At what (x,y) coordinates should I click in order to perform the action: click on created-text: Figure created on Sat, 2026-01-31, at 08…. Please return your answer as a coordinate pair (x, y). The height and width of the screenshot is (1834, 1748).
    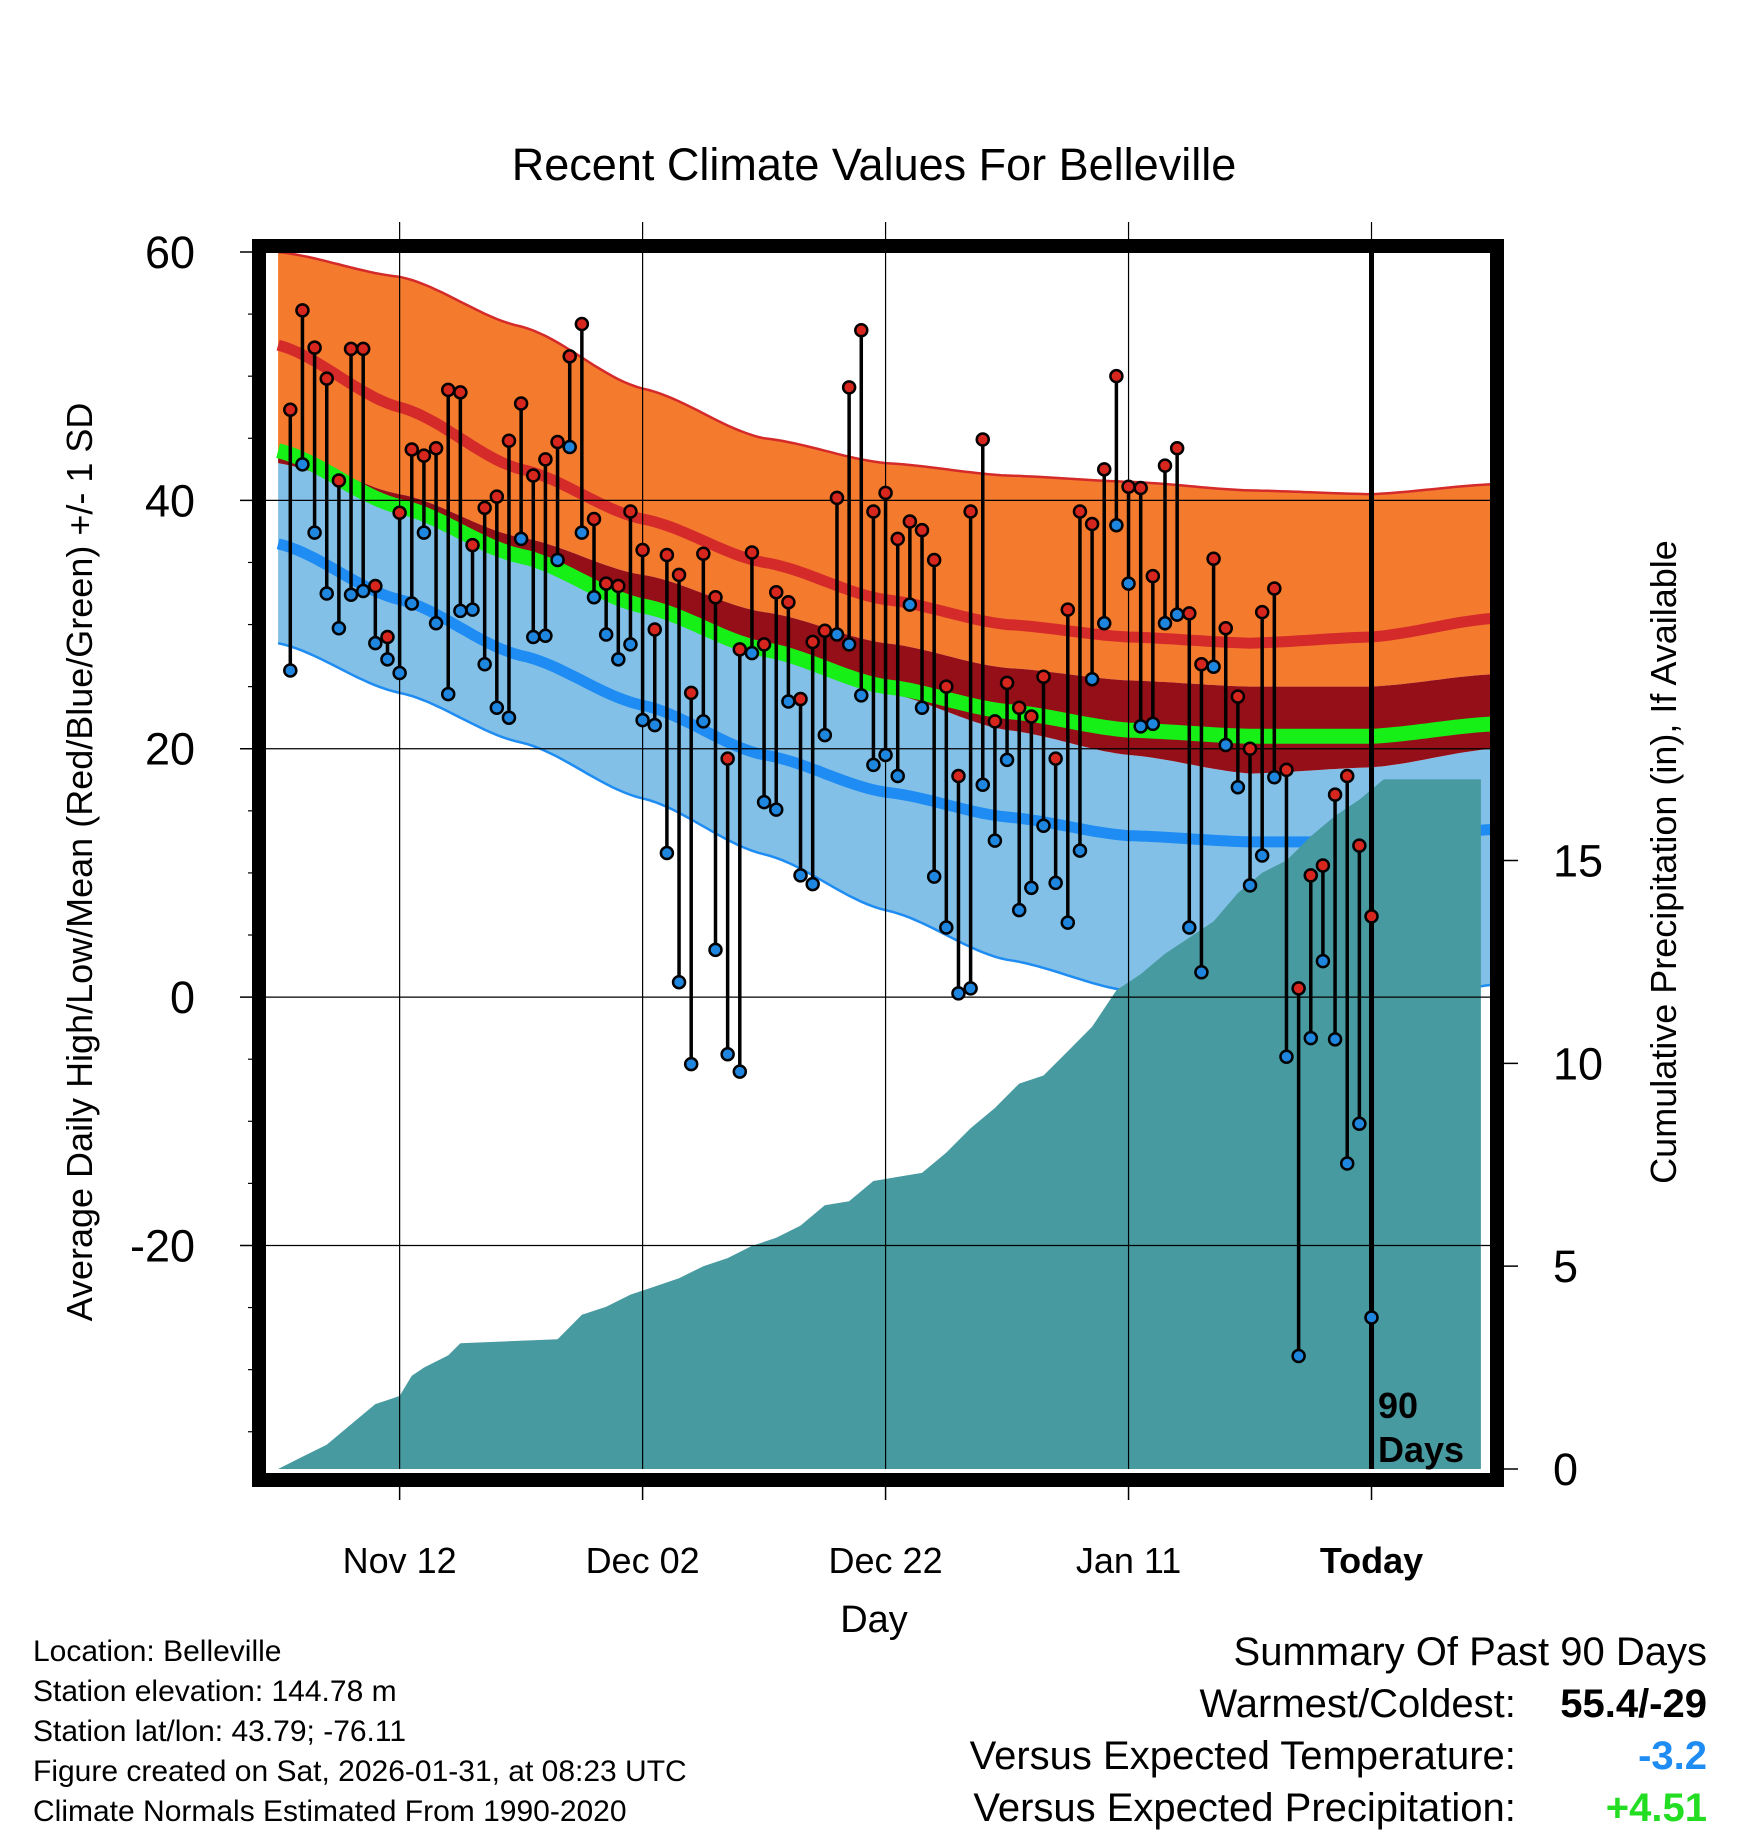
    Looking at the image, I should click on (360, 1771).